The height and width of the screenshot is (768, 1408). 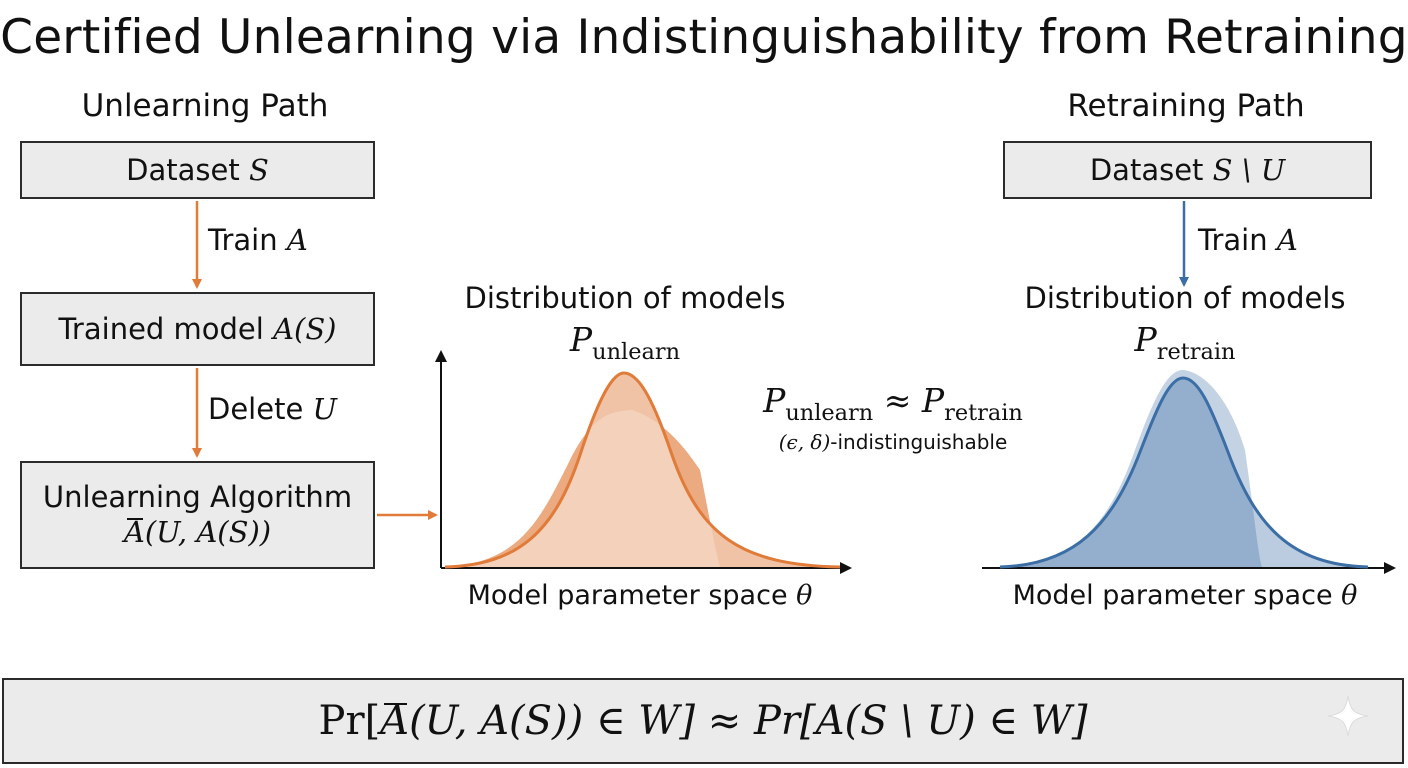 What do you see at coordinates (582, 488) in the screenshot?
I see `unlearn-shaded-distribution` at bounding box center [582, 488].